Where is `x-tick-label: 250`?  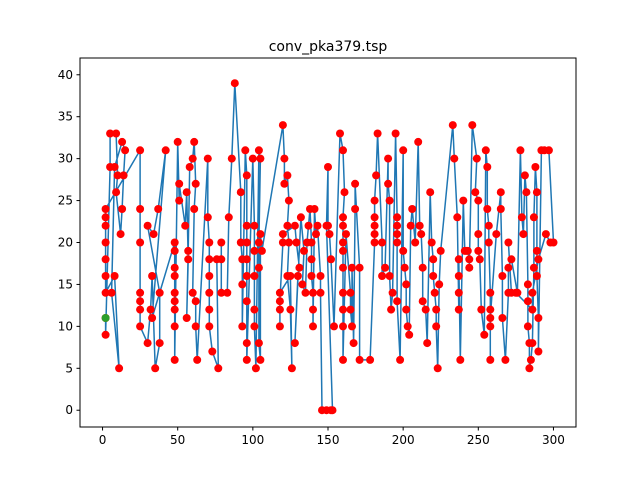 x-tick-label: 250 is located at coordinates (478, 440).